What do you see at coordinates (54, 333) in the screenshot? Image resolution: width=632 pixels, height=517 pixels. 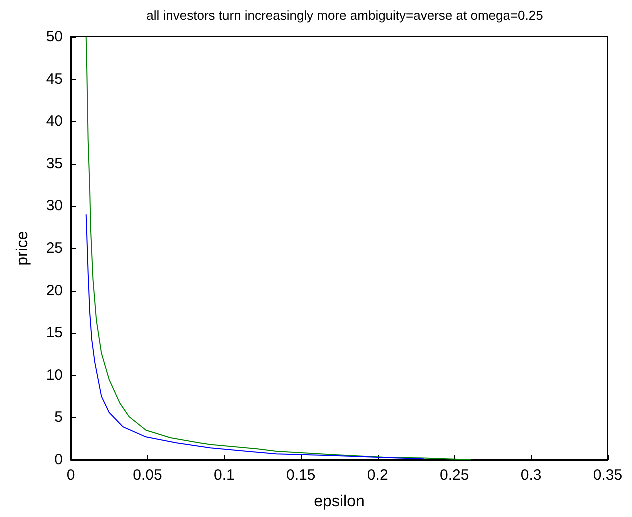 I see `y-tick-label: 15` at bounding box center [54, 333].